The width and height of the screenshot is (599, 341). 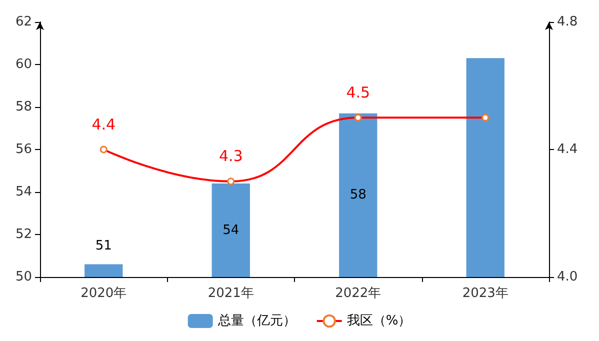 What do you see at coordinates (358, 195) in the screenshot?
I see `data-label: 58` at bounding box center [358, 195].